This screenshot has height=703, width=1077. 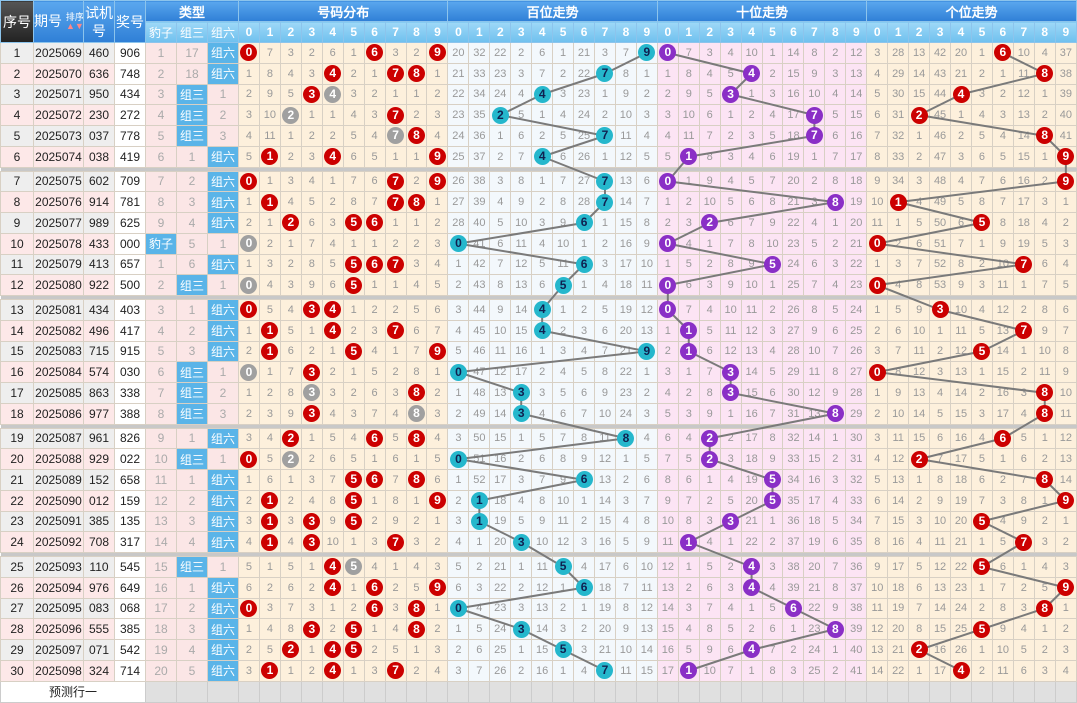 I want to click on units-ball: 7, so click(x=1024, y=542).